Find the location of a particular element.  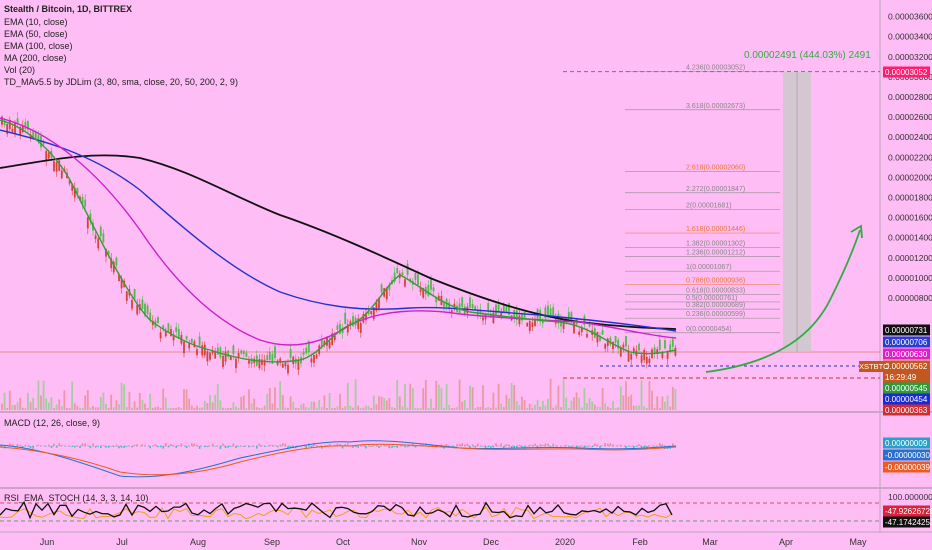

macd-label: MACD (12, 26, close, 9) is located at coordinates (52, 423).